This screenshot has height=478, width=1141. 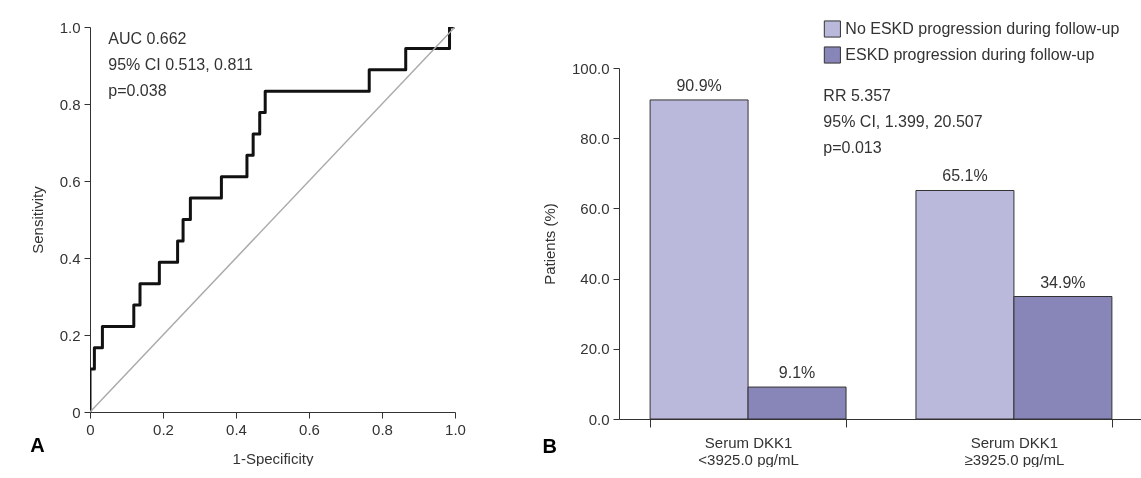 I want to click on x-axis-title: 1-Specificity, so click(x=273, y=458).